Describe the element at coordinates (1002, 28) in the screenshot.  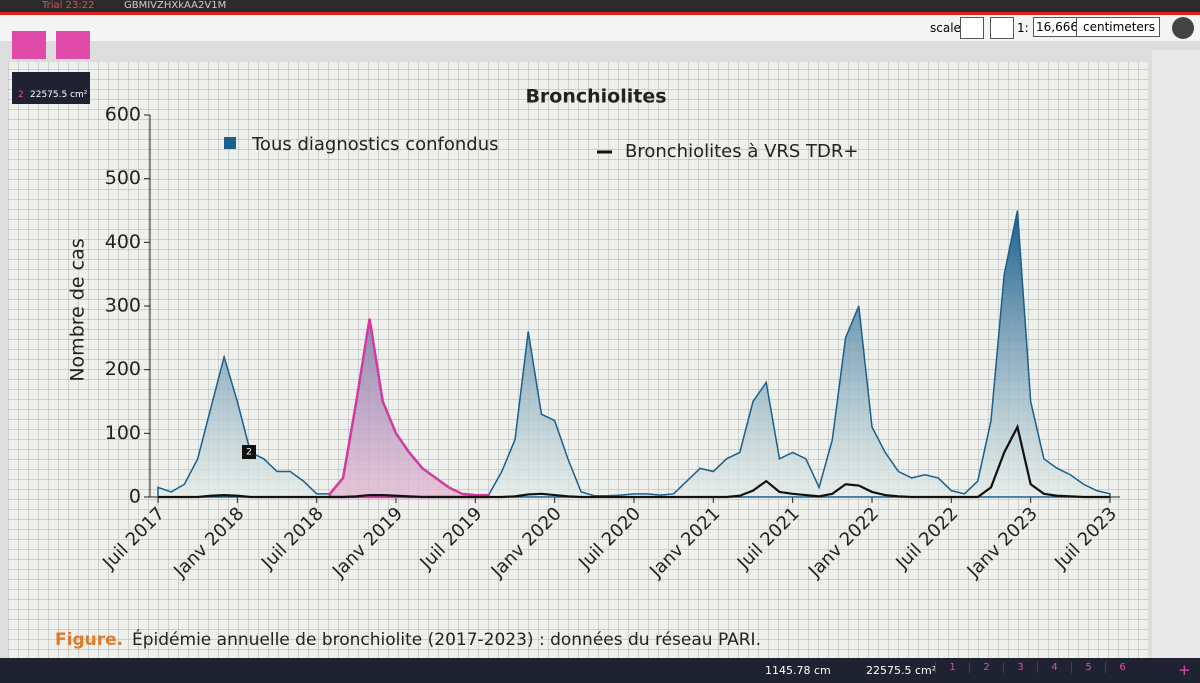
I see `scale-down` at that location.